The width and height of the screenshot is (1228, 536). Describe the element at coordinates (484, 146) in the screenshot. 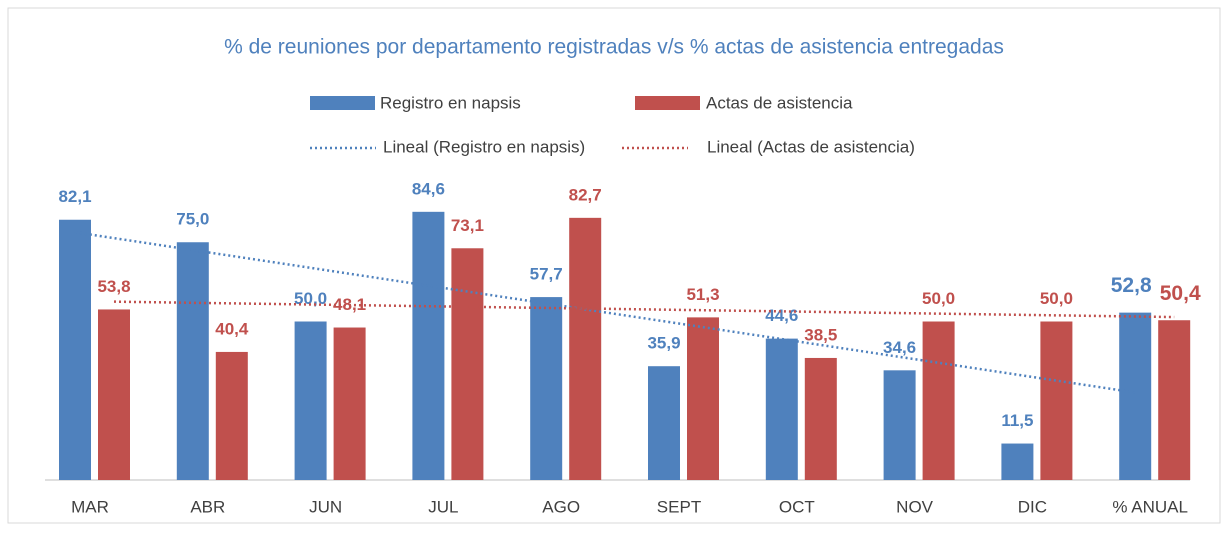

I see `legend-label: Lineal (Registro en napsis)` at that location.